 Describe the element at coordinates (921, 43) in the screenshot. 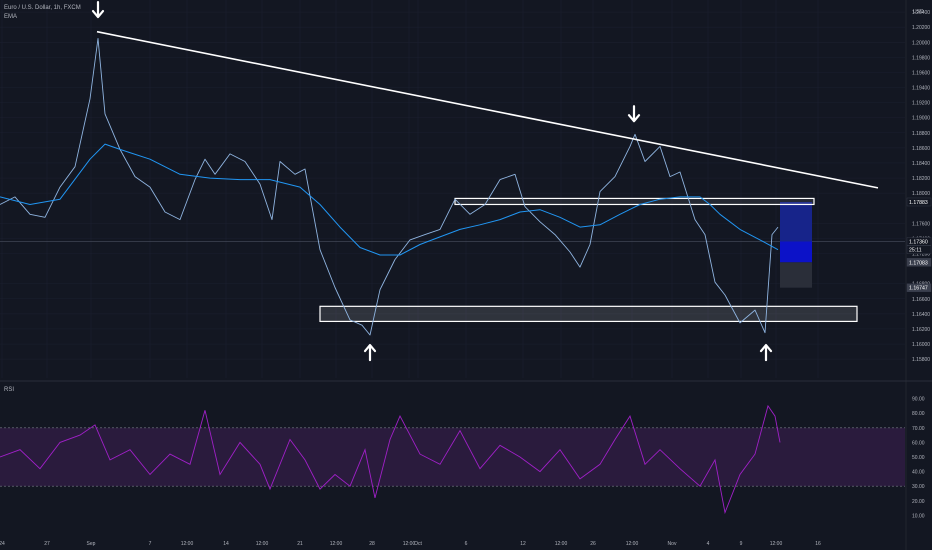

I see `price-tick-label: 1.20000` at that location.